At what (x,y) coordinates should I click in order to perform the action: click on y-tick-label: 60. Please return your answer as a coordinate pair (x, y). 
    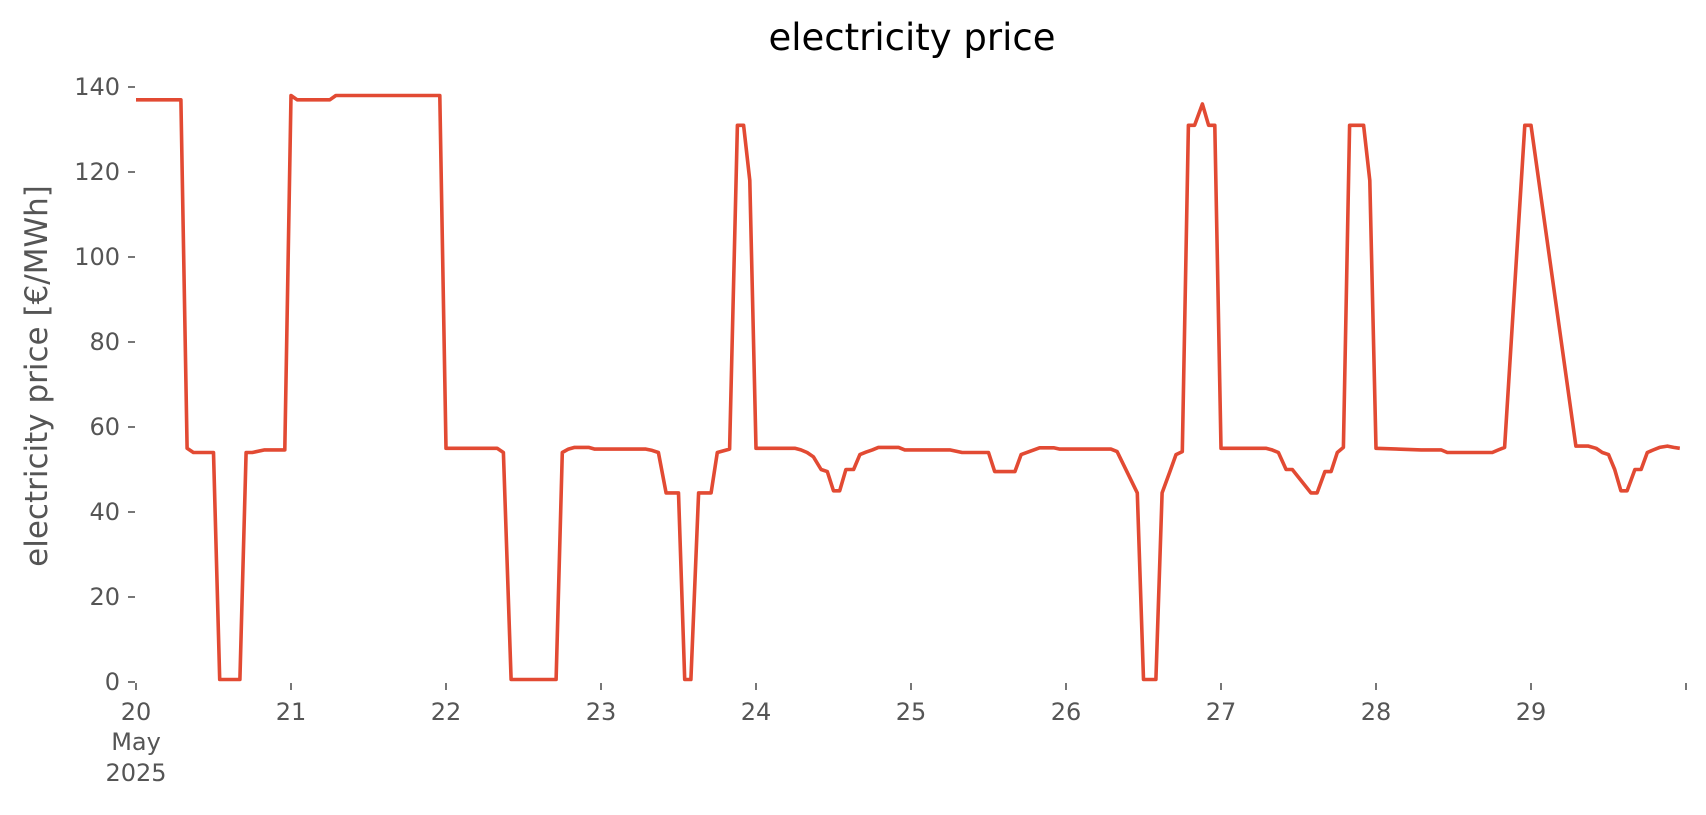
    Looking at the image, I should click on (104, 427).